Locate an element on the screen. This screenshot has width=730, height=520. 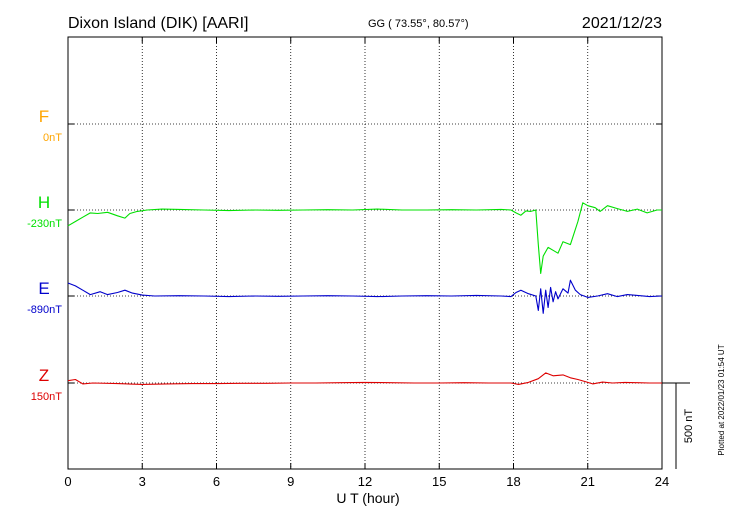
series-name-Z: Z is located at coordinates (44, 375).